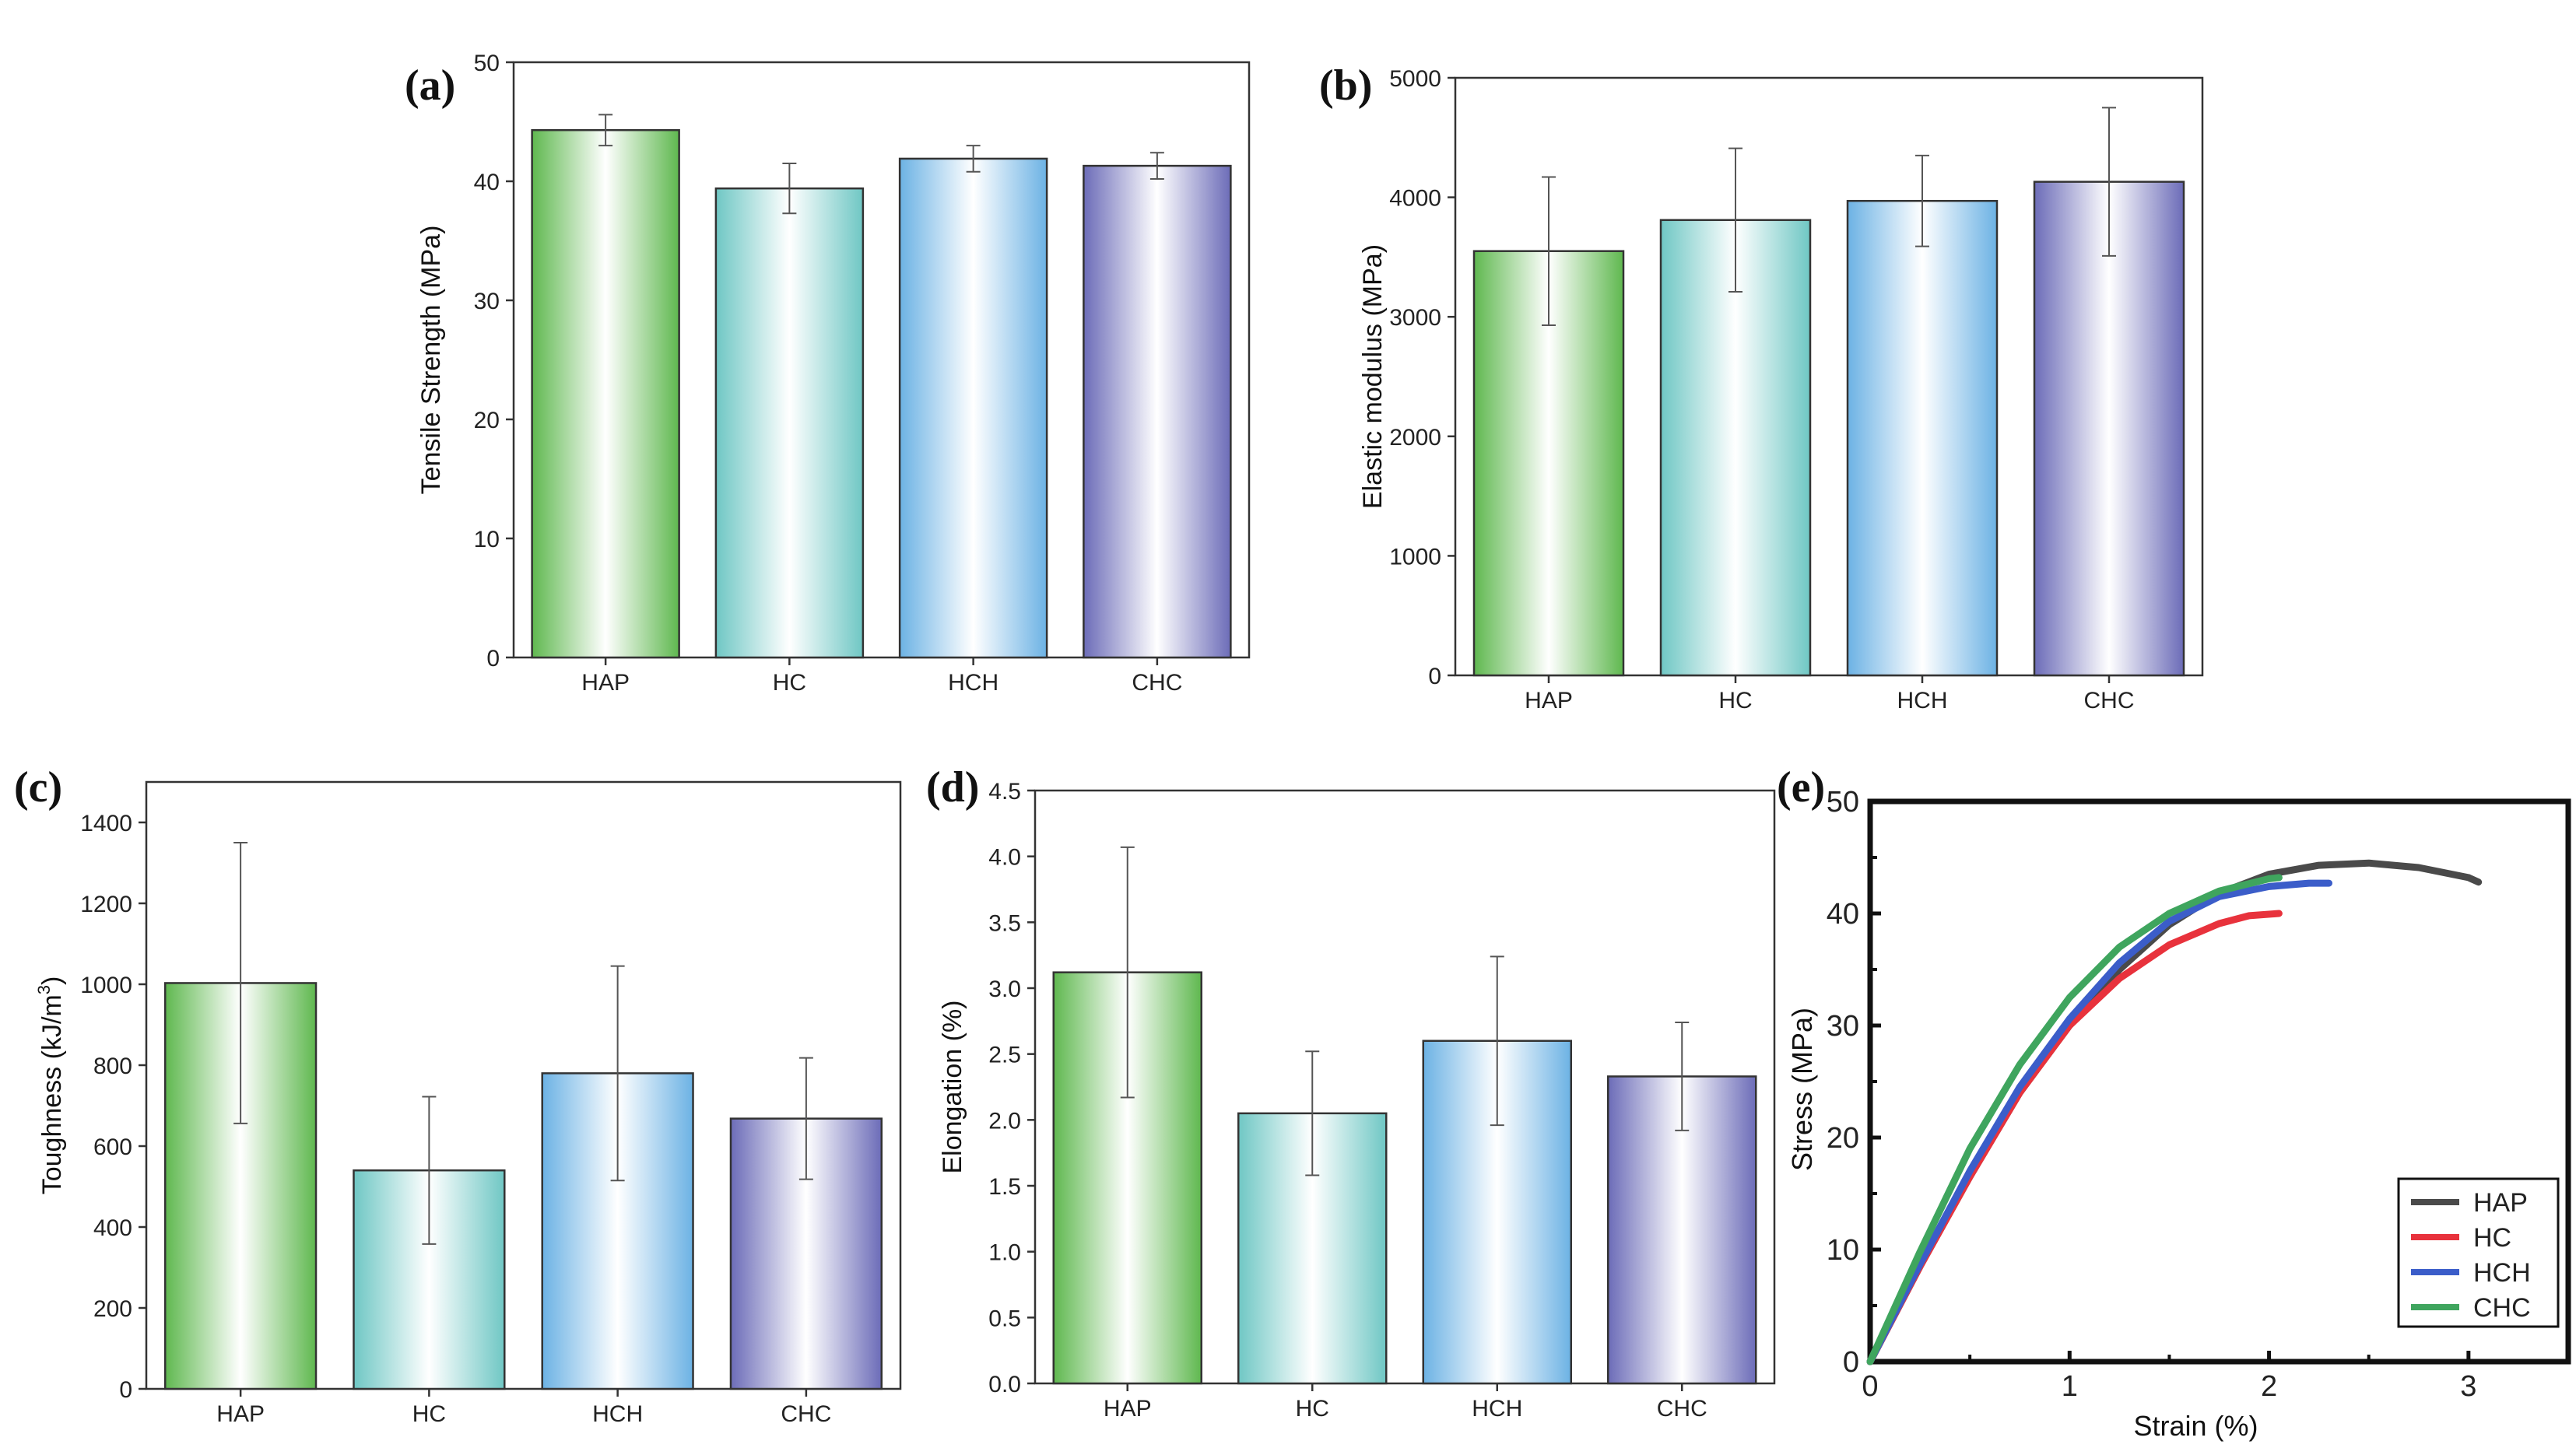 The height and width of the screenshot is (1455, 2576). Describe the element at coordinates (1005, 1253) in the screenshot. I see `y-tick-label: 1.0` at that location.